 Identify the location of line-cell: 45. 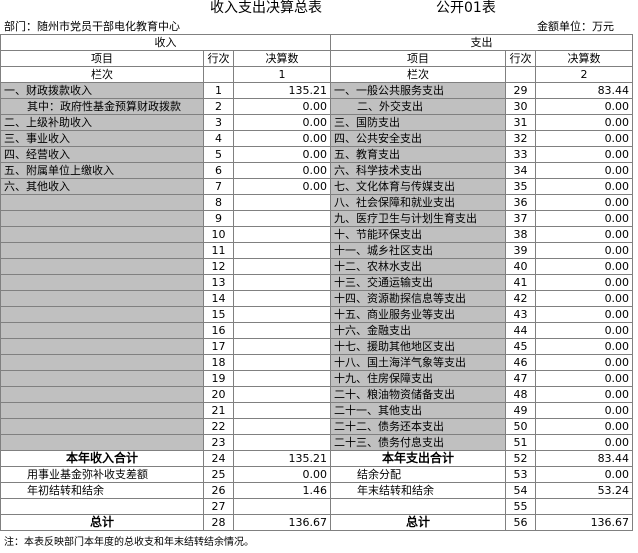
(521, 346).